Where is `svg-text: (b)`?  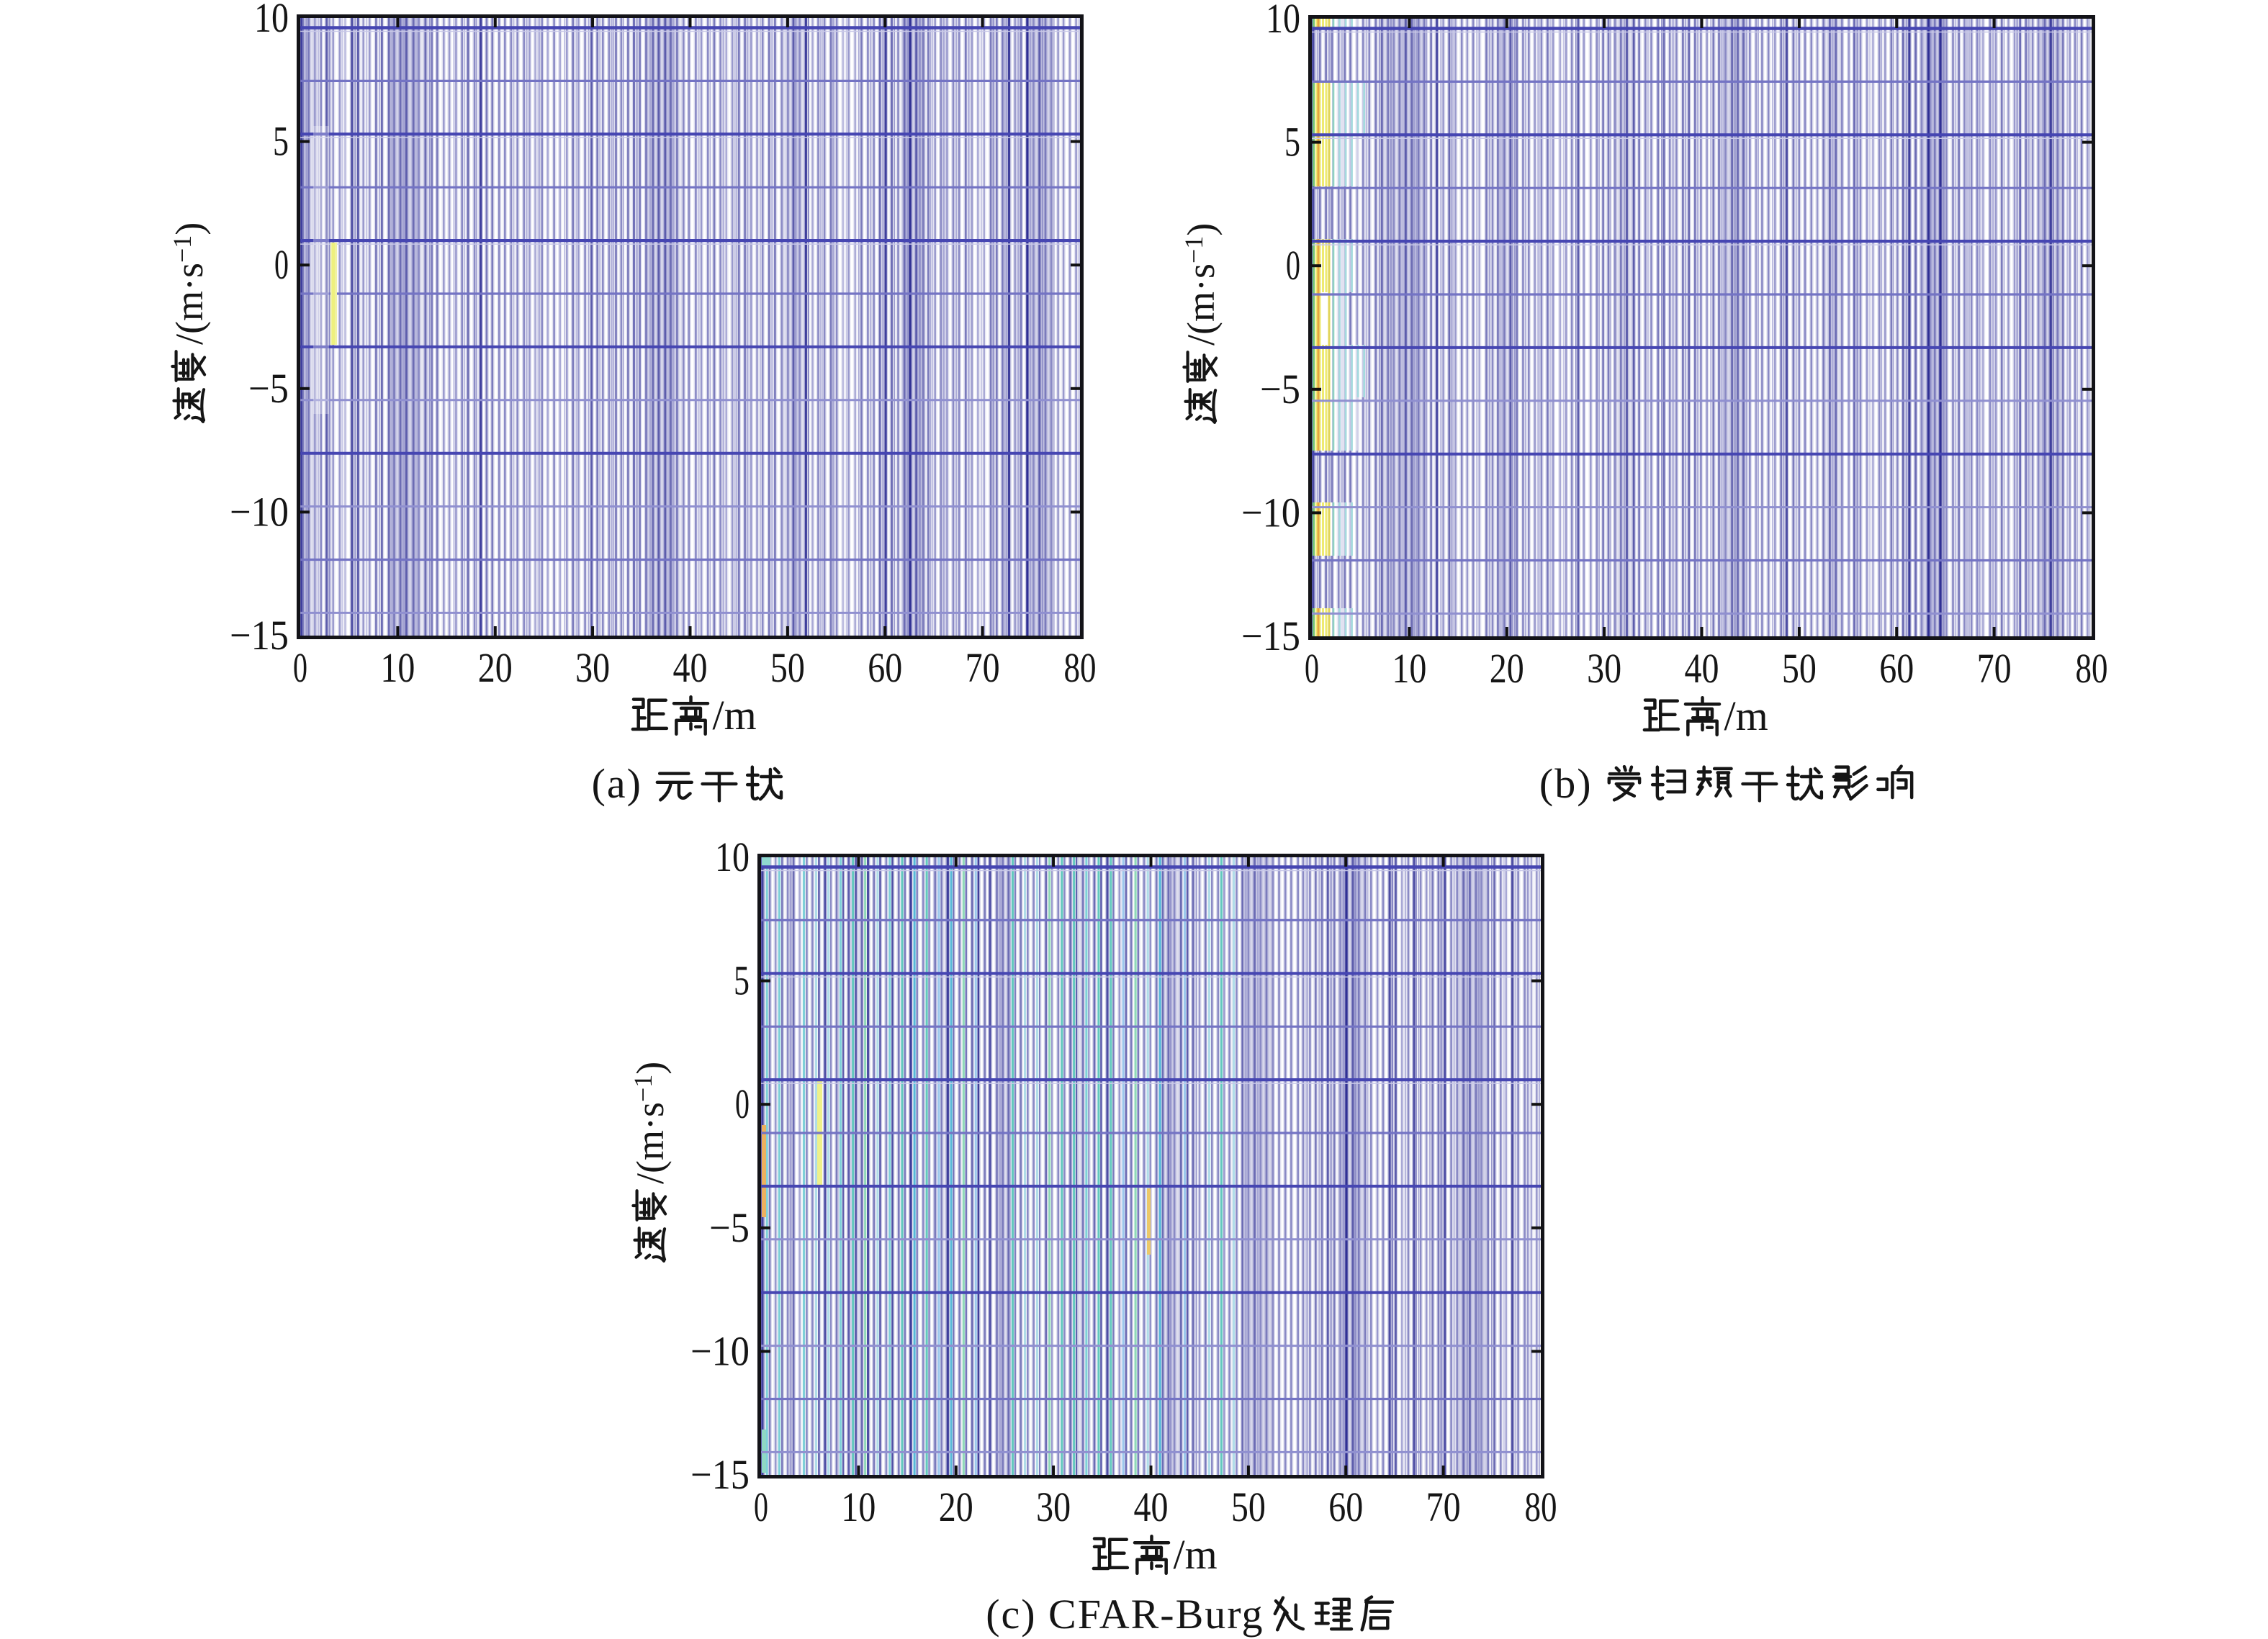
svg-text: (b) is located at coordinates (1566, 783).